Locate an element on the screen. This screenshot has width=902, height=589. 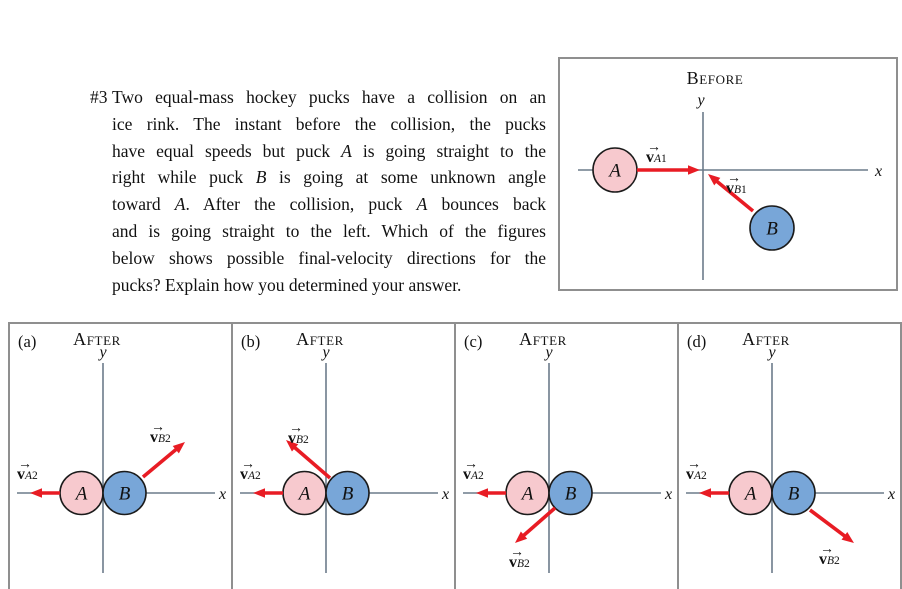
vector-subscript: B1 is located at coordinates (740, 190).